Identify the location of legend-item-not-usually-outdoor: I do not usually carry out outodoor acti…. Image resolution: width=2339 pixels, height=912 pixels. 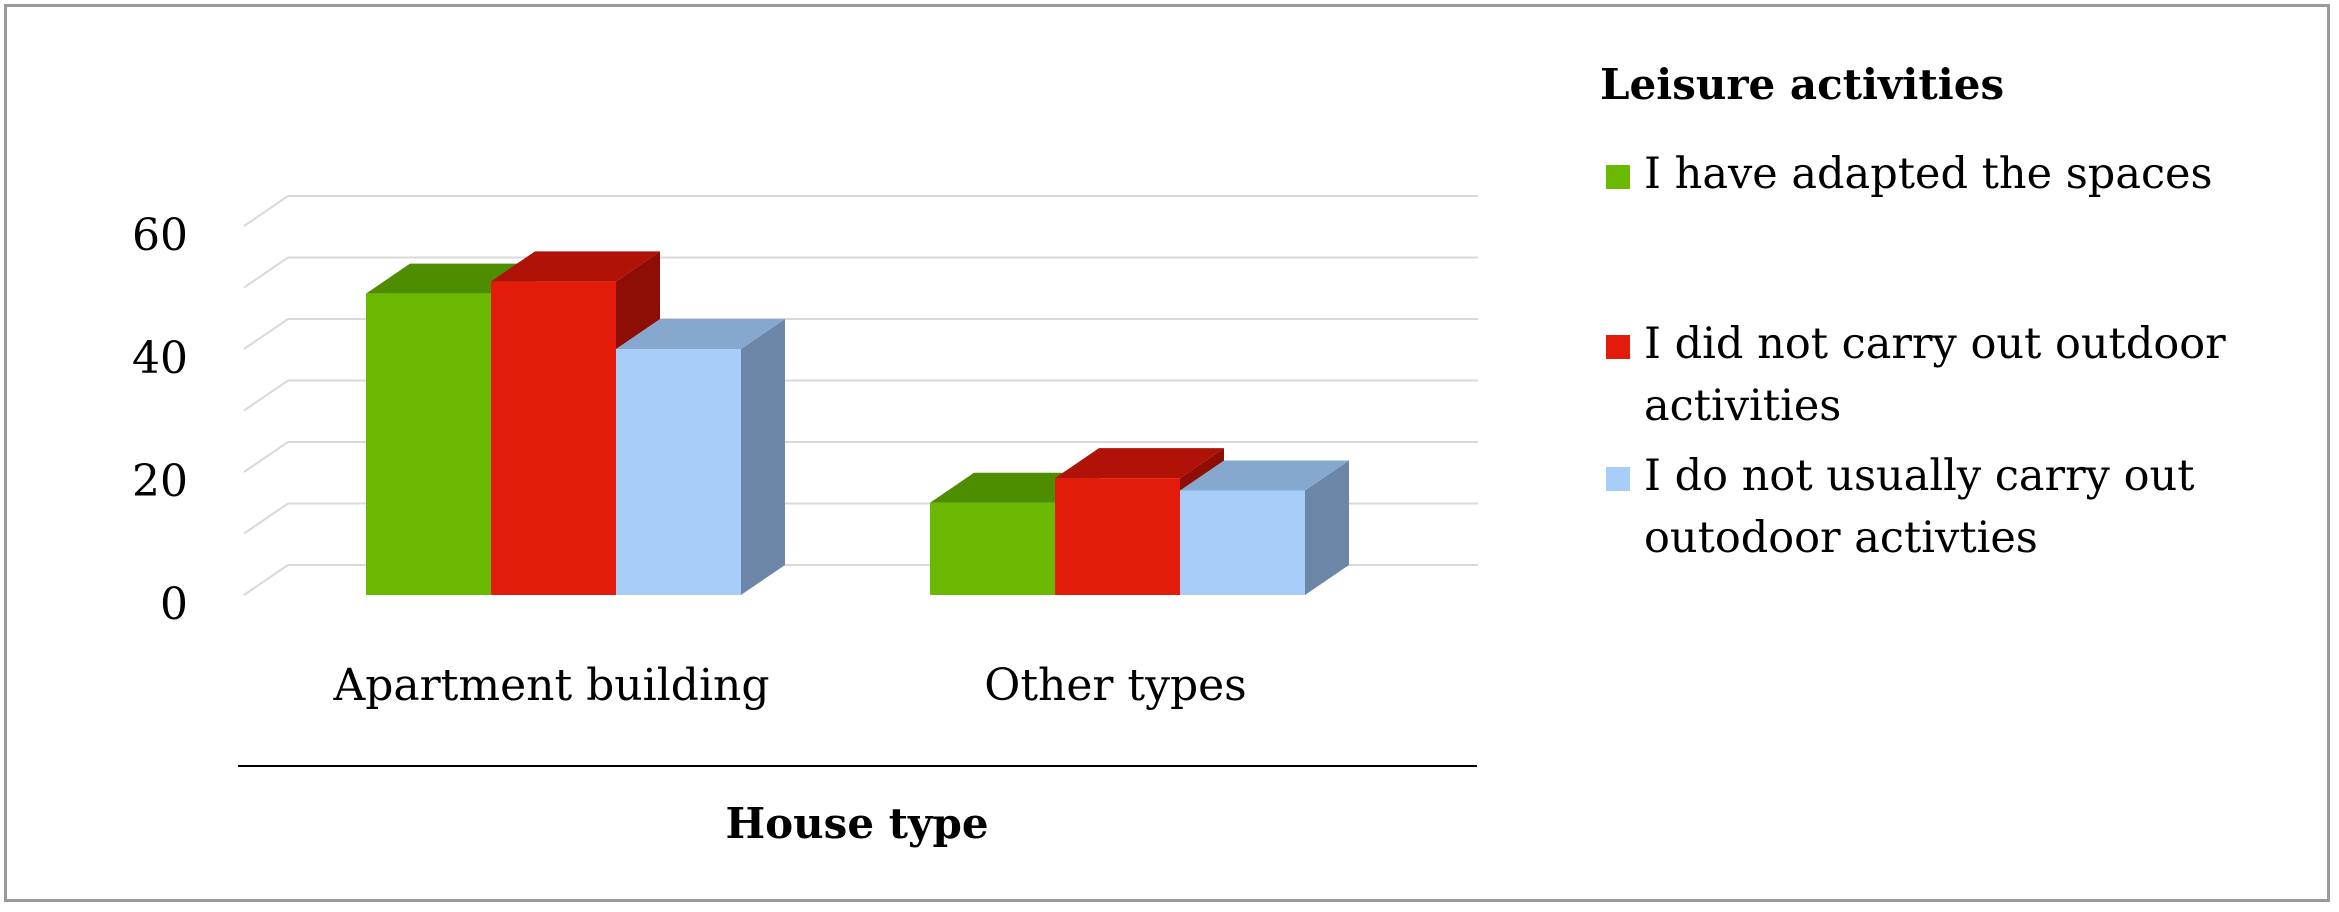
(1960, 505).